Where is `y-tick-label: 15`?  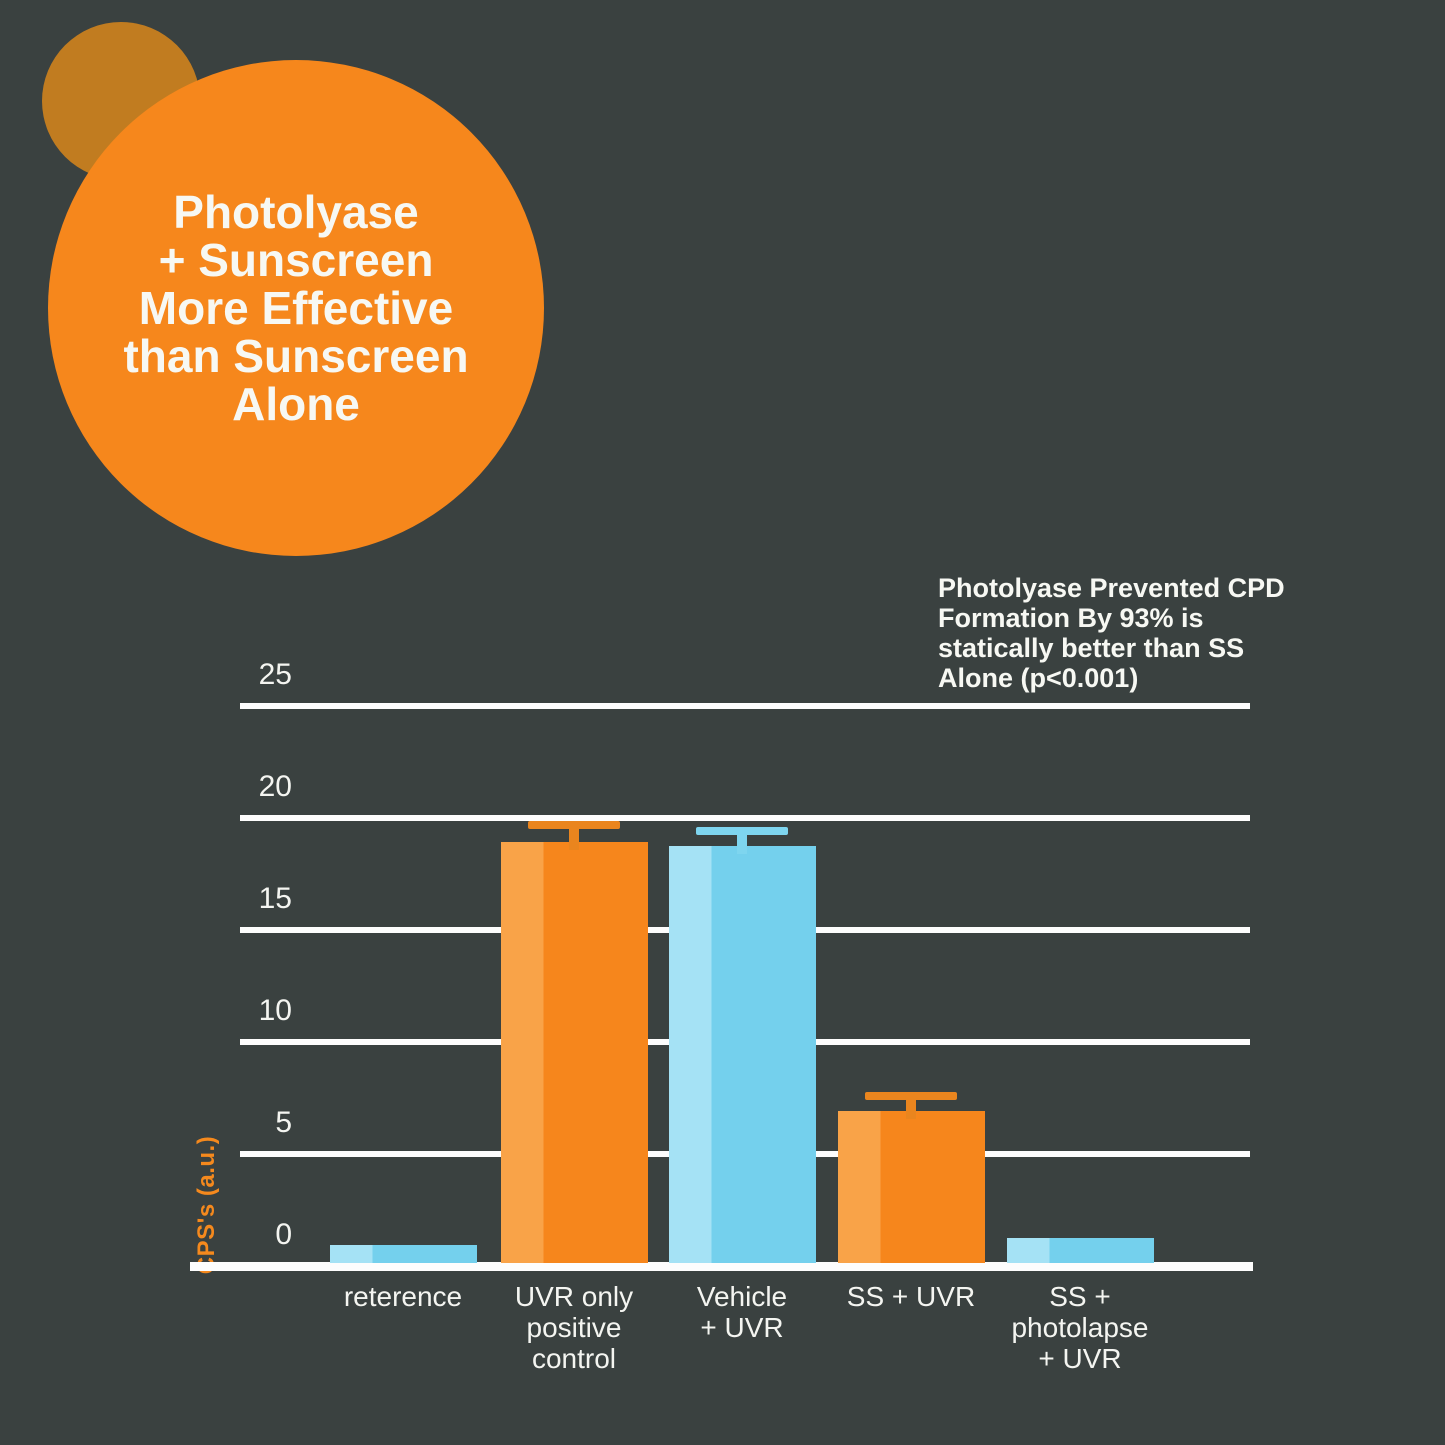
y-tick-label: 15 is located at coordinates (275, 898).